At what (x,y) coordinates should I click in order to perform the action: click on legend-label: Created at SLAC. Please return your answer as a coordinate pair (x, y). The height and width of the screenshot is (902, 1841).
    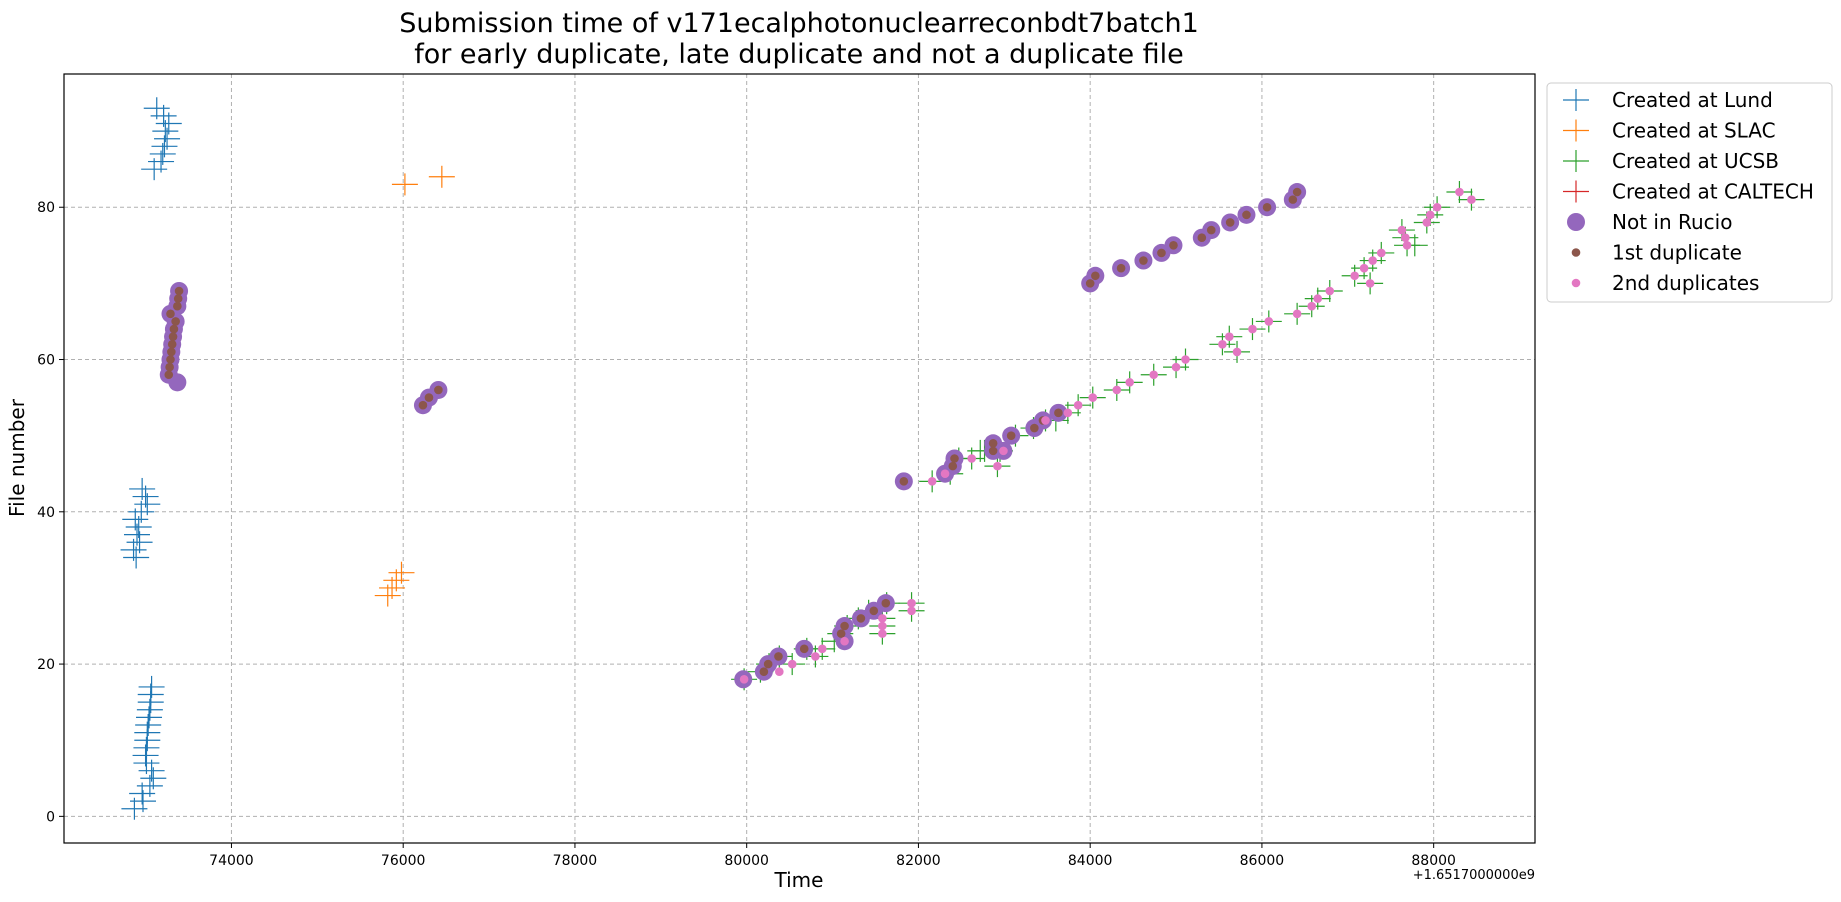
    Looking at the image, I should click on (1694, 131).